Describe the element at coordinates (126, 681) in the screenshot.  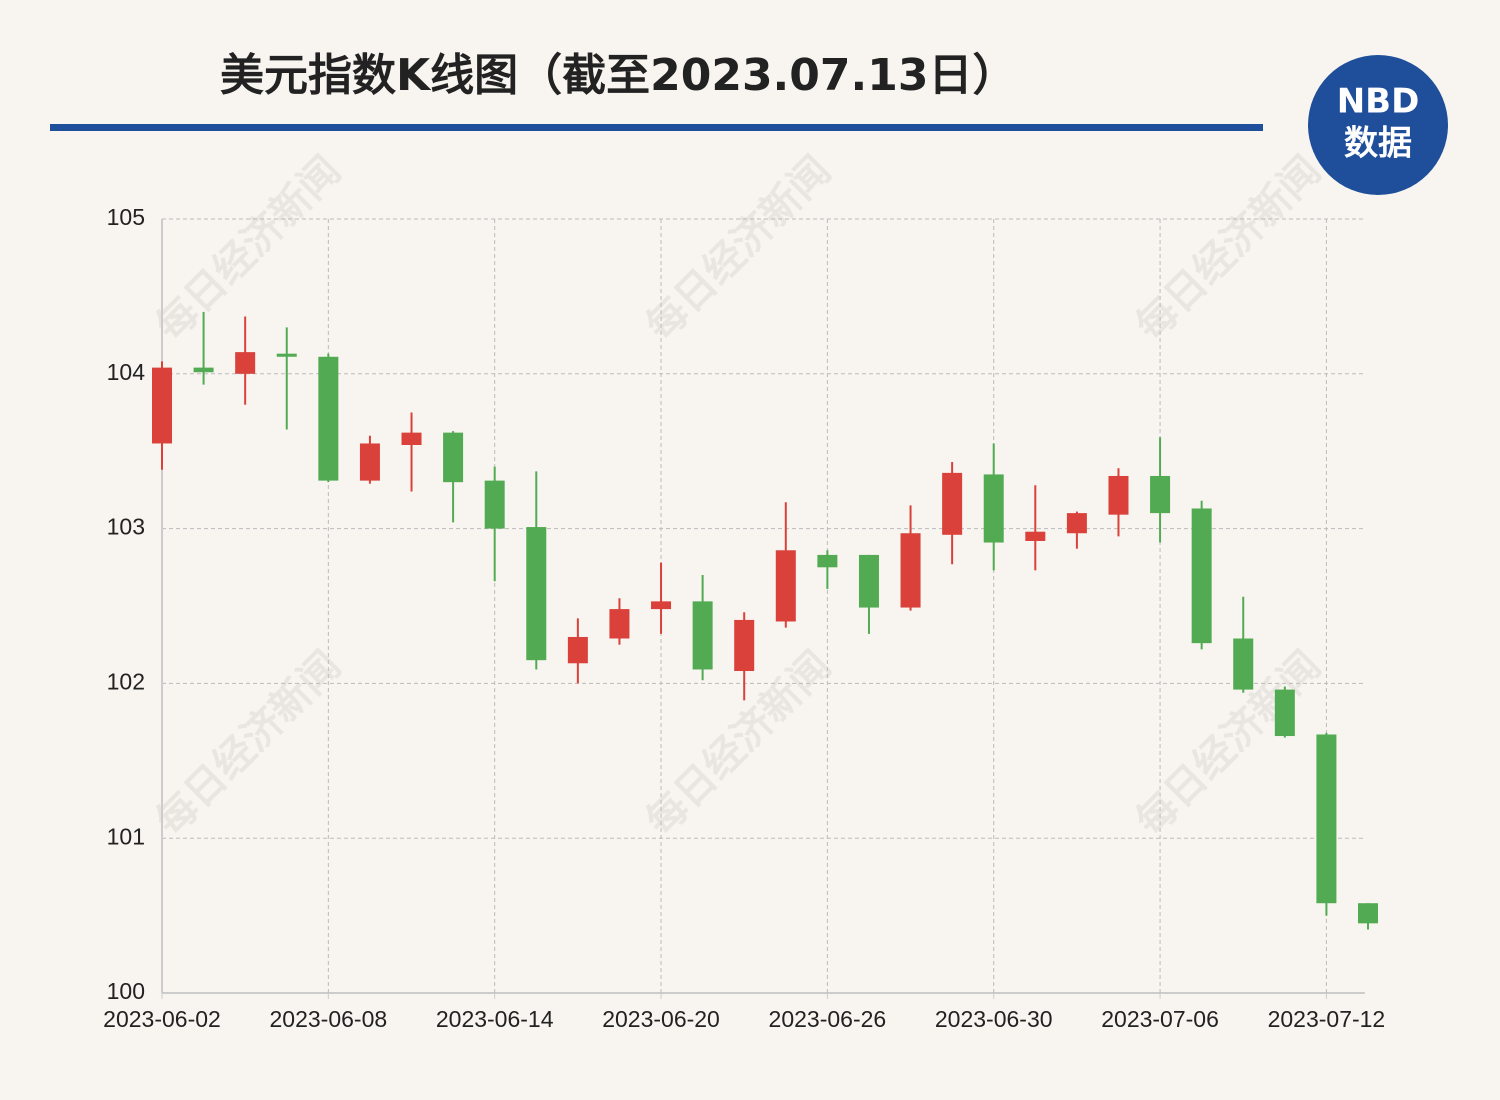
I see `y-tick-label: 102` at that location.